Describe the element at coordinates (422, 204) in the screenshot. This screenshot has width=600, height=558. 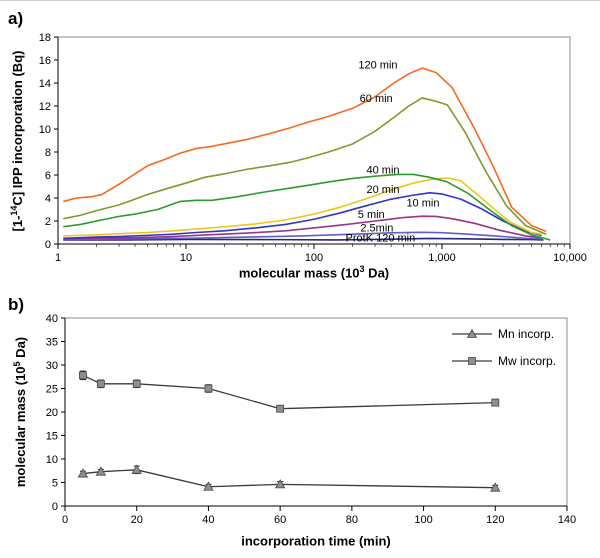
I see `curve-label-10-min: 10 min` at that location.